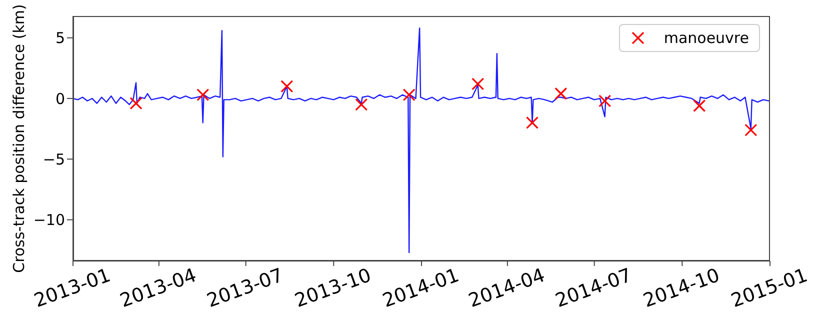 Image resolution: width=830 pixels, height=332 pixels. Describe the element at coordinates (53, 159) in the screenshot. I see `y-tick-label: −5` at that location.